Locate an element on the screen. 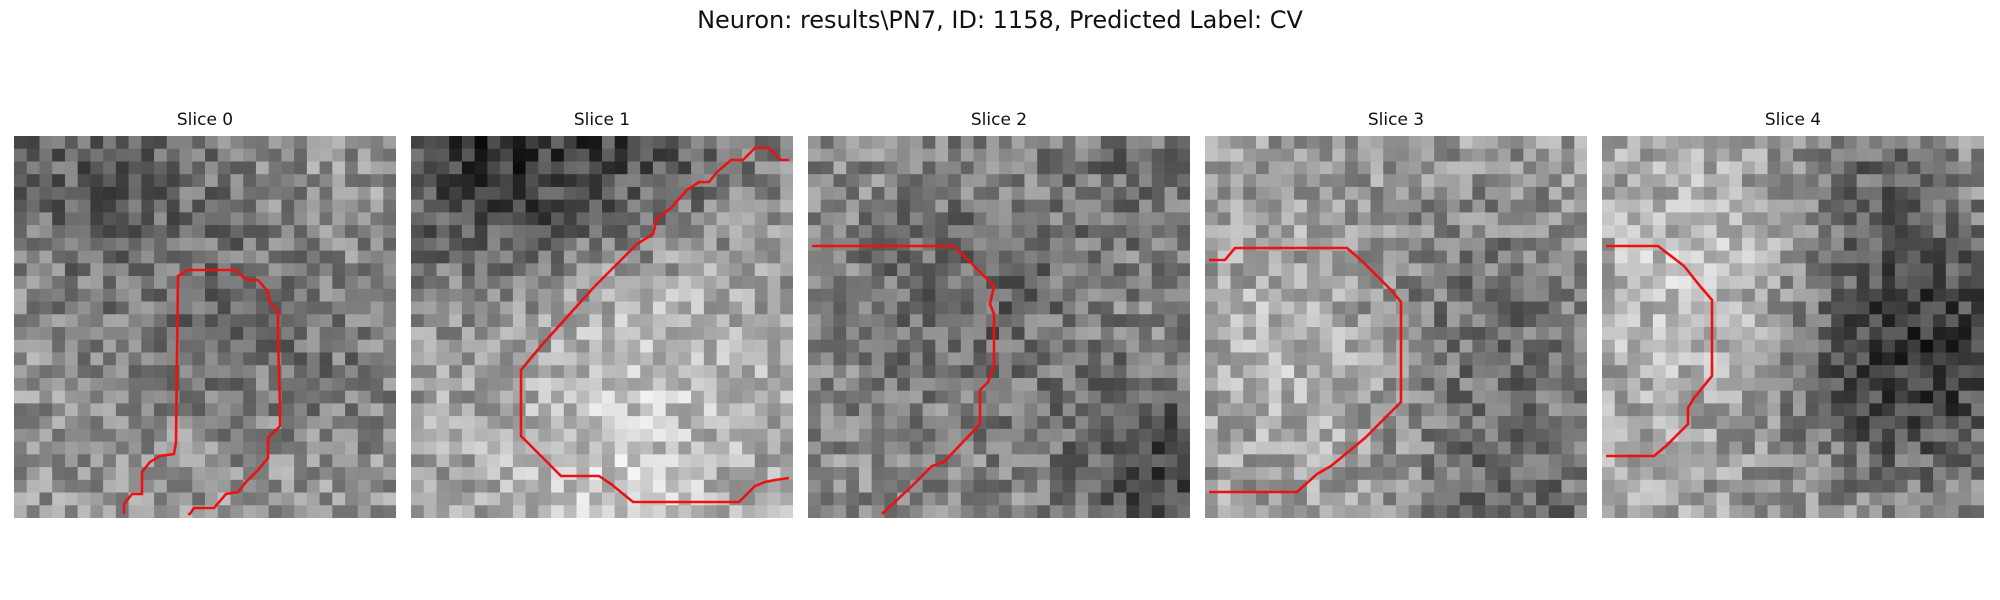 The height and width of the screenshot is (600, 2000). slice-panel-3: Slice 3 is located at coordinates (1396, 314).